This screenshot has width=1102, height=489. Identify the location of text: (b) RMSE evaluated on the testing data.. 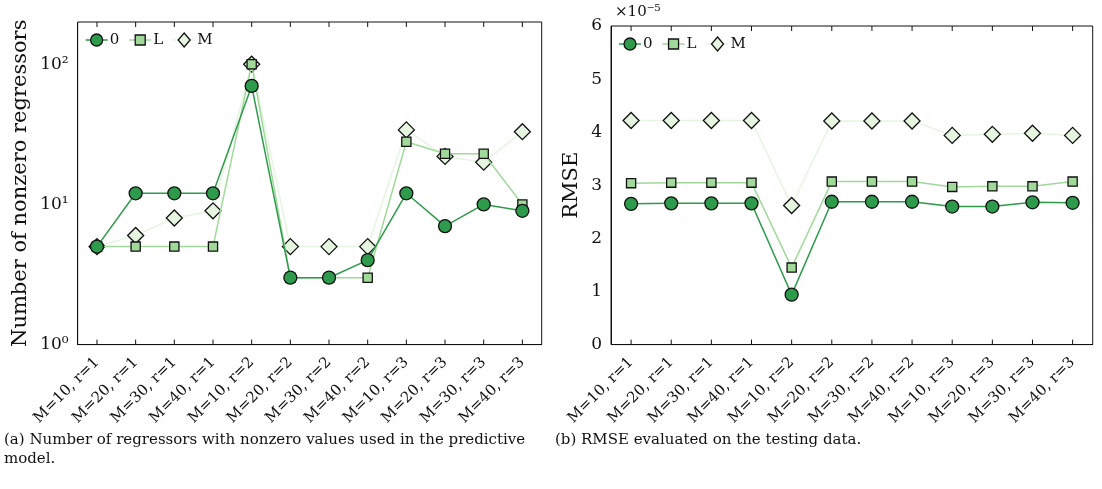
(708, 439).